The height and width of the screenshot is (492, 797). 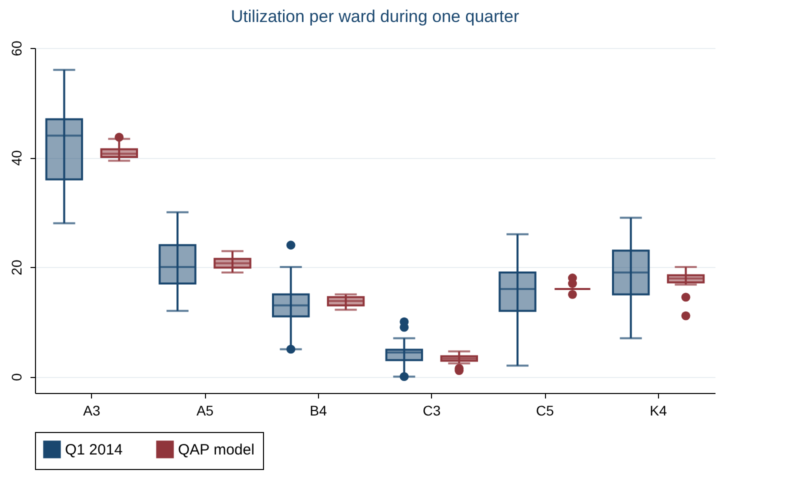 I want to click on legend-label: QAP model, so click(x=216, y=449).